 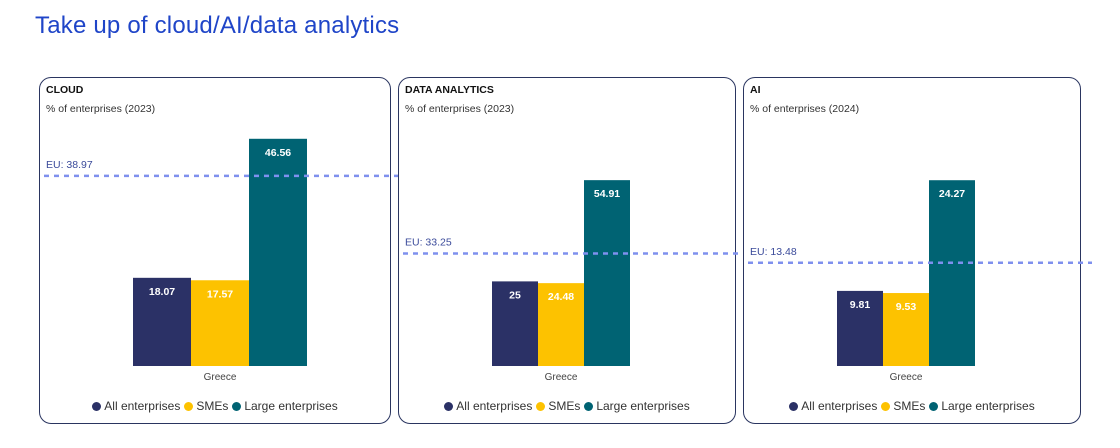 I want to click on data-label: 17.57, so click(x=220, y=294).